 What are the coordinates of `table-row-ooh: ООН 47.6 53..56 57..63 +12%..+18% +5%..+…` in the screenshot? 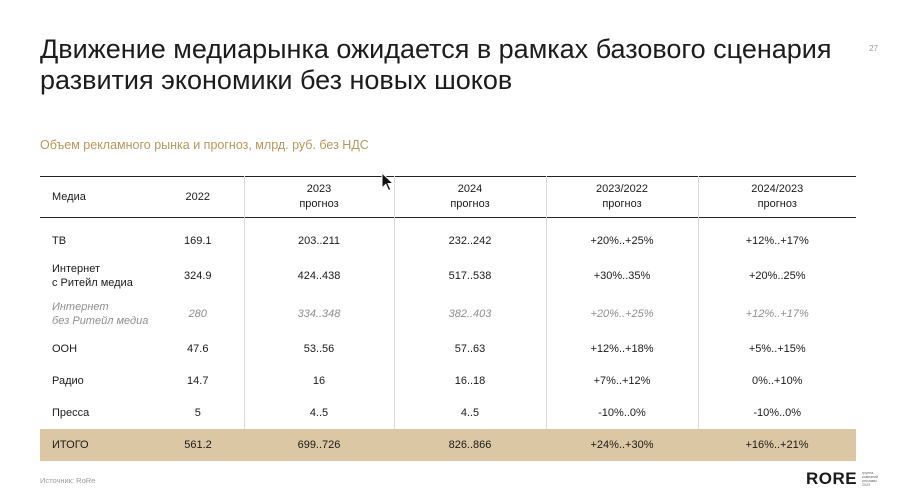 It's located at (448, 349).